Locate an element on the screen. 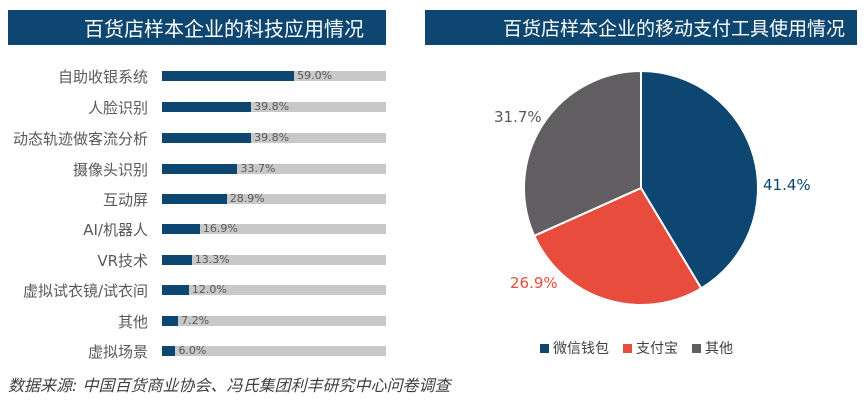 The height and width of the screenshot is (406, 864). pie-value-label: 31.7% is located at coordinates (518, 117).